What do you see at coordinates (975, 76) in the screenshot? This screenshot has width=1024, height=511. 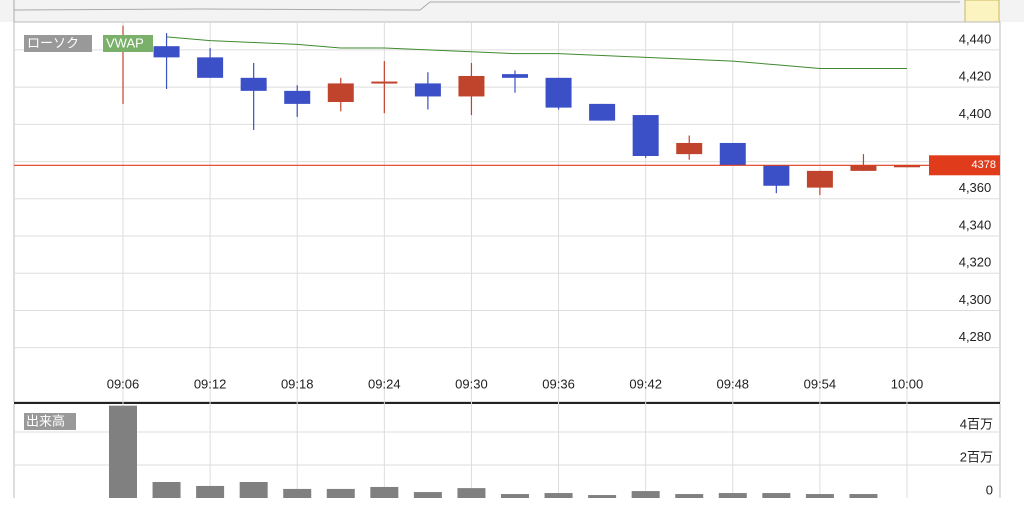 I see `y-tick-label: 4,420` at bounding box center [975, 76].